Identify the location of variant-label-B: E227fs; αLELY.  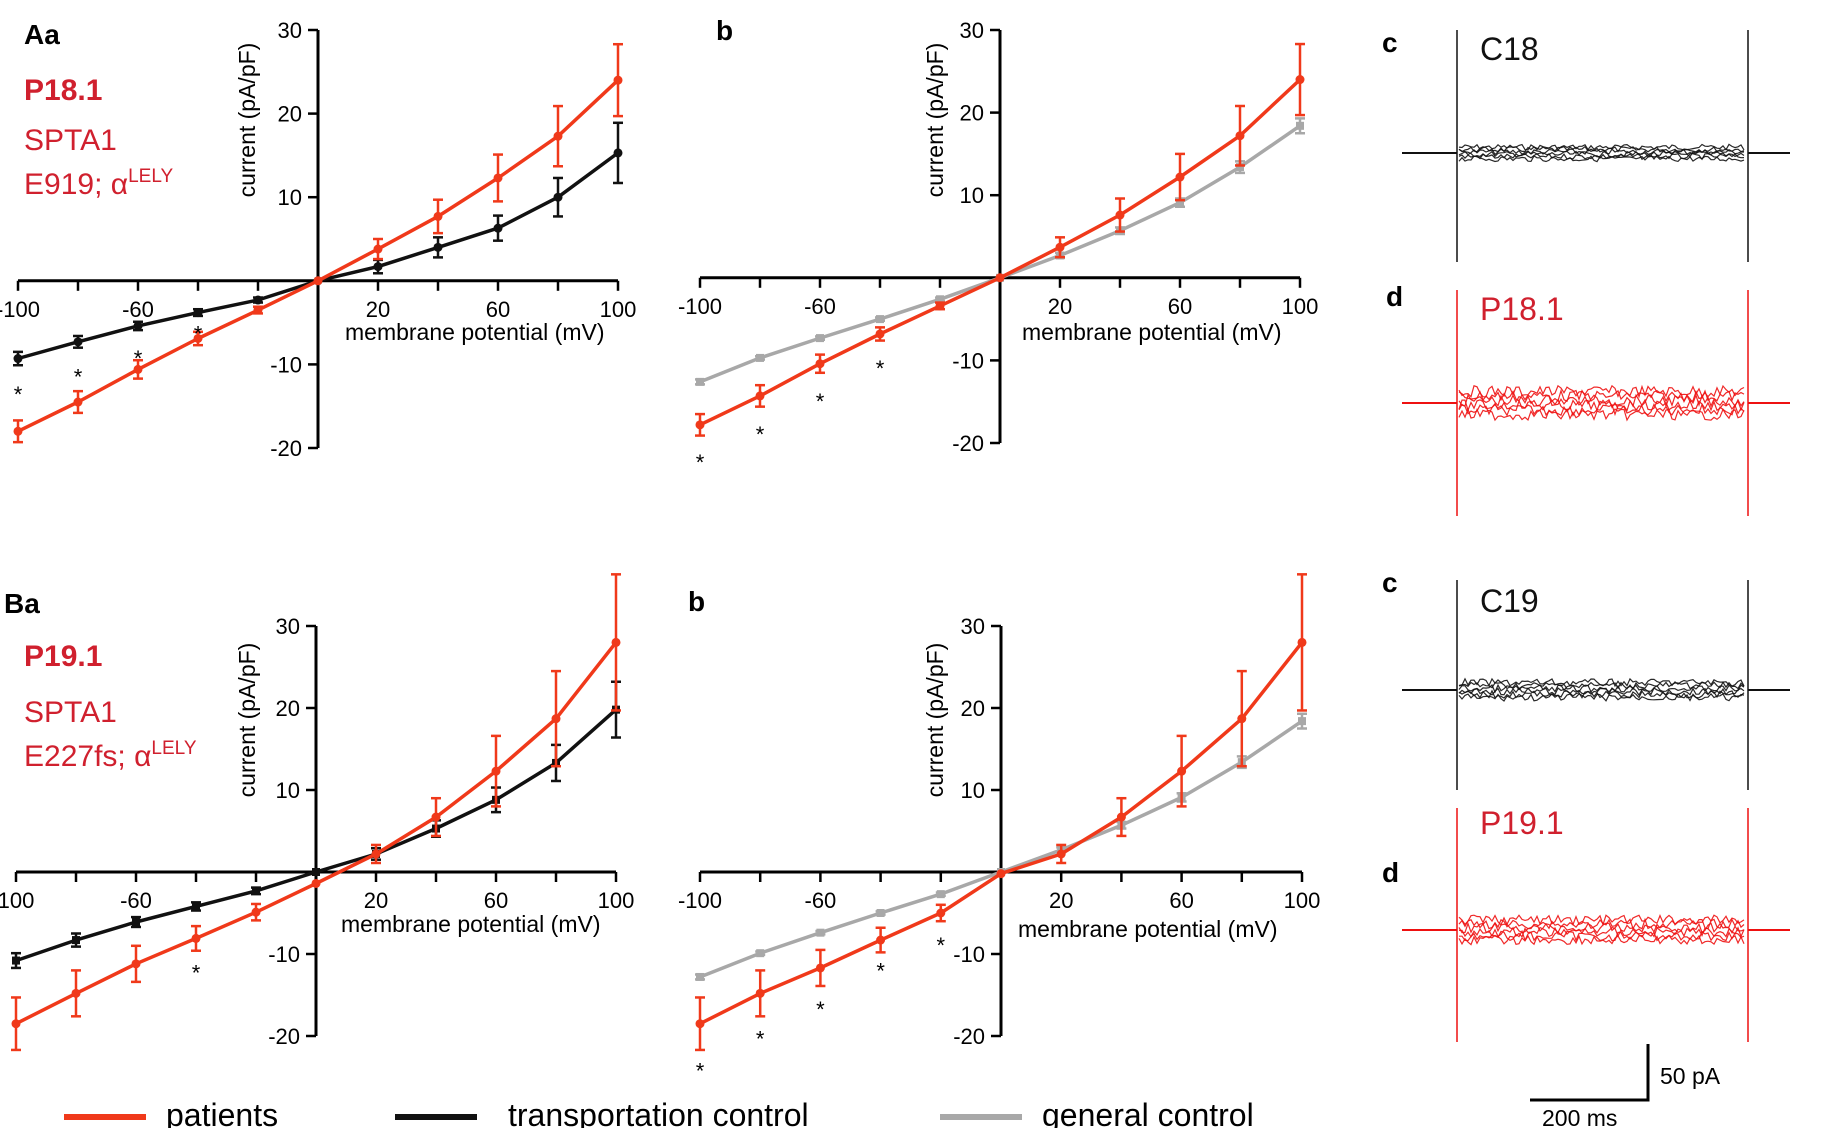
(110, 755).